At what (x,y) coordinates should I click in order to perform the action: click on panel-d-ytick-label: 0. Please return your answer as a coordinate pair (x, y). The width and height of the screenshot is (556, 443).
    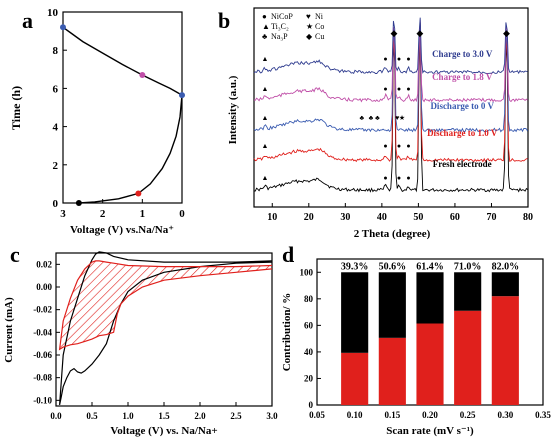
    Looking at the image, I should click on (311, 405).